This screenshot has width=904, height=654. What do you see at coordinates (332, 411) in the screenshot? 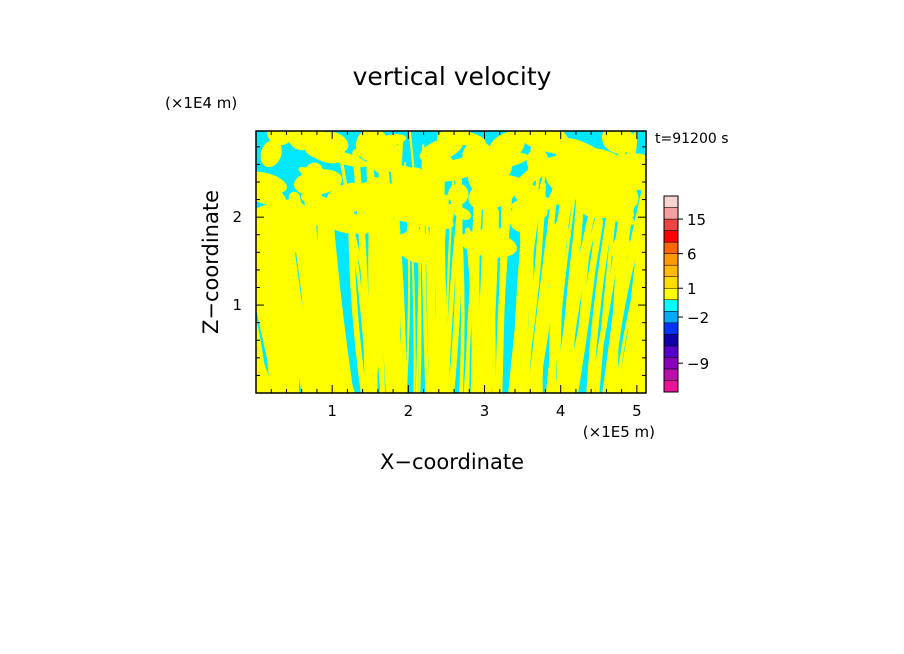
I see `x-tick-label: 1` at bounding box center [332, 411].